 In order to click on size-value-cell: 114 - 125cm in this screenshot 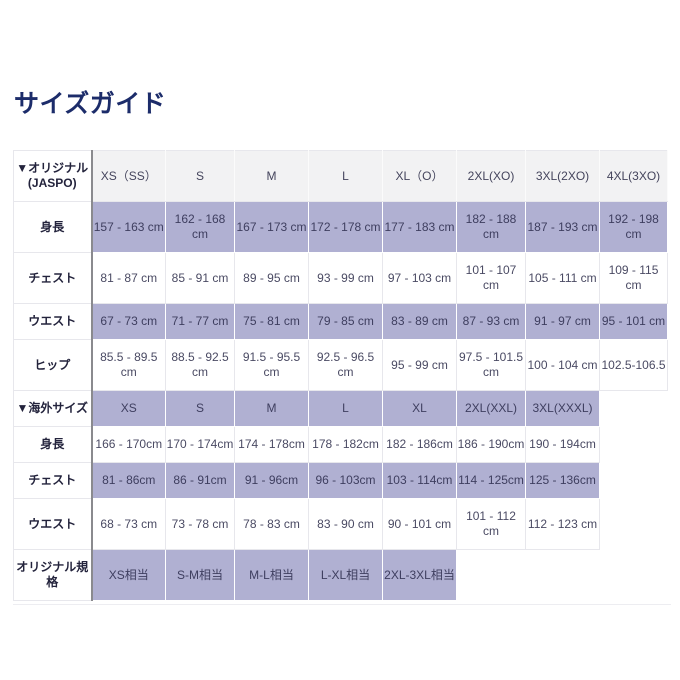, I will do `click(491, 480)`.